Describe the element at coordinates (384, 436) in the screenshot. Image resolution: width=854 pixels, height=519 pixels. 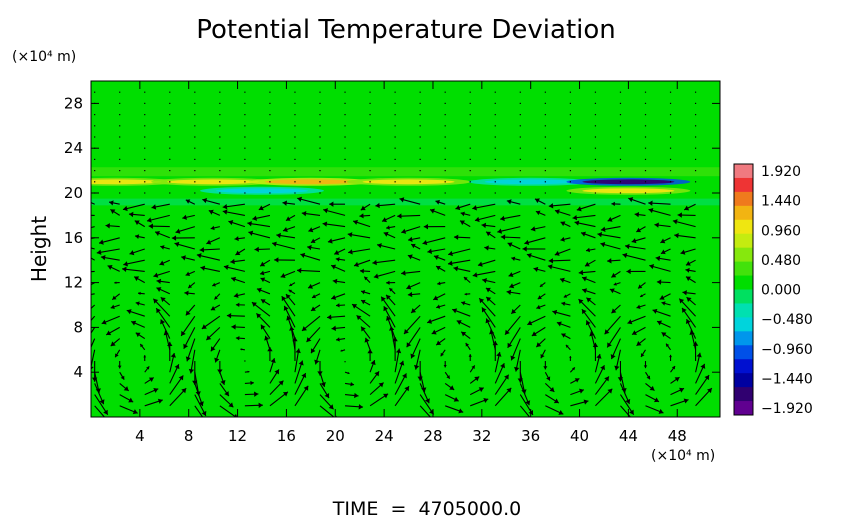
I see `x-tick-label: 24` at that location.